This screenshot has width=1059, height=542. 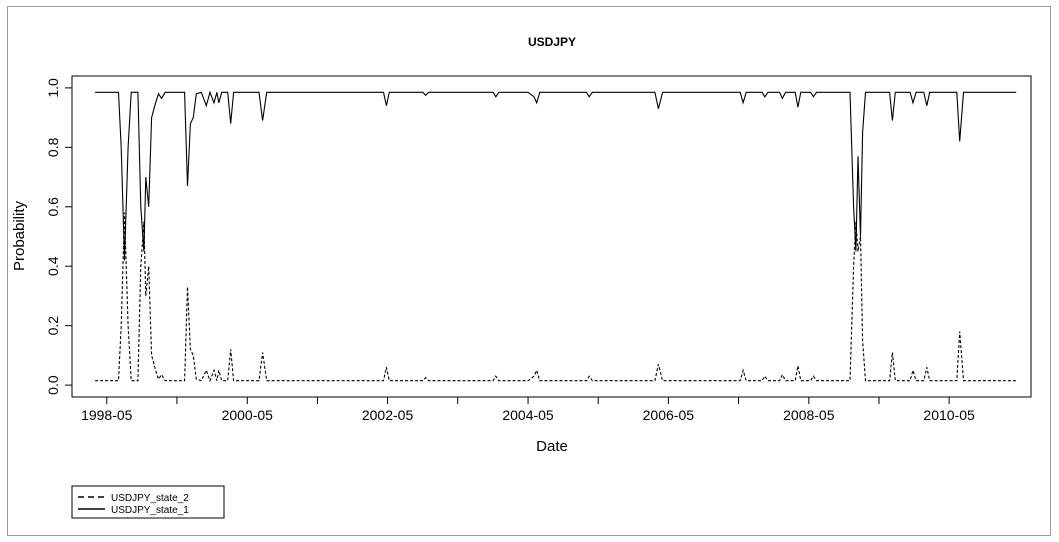 I want to click on y-tick-label: 0.6, so click(x=53, y=207).